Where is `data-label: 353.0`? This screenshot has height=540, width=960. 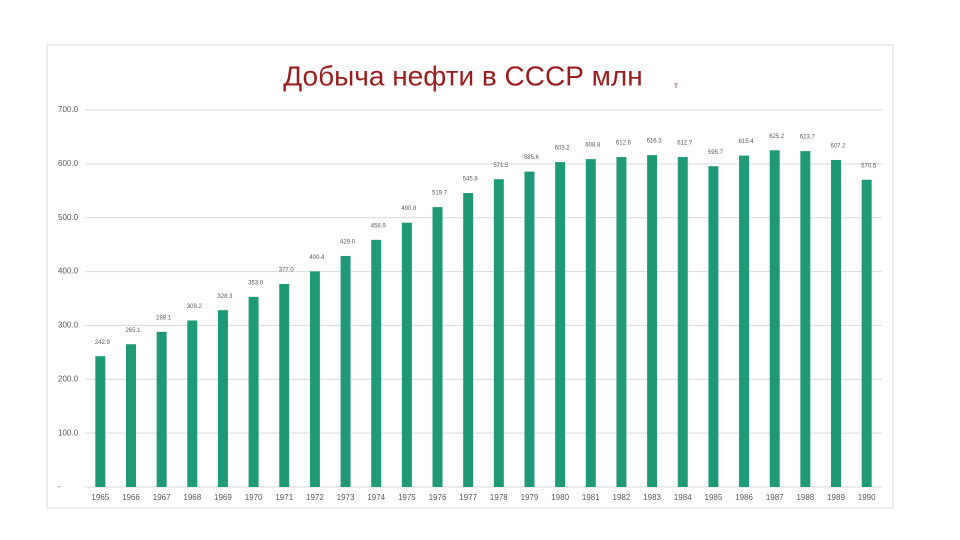 data-label: 353.0 is located at coordinates (256, 283).